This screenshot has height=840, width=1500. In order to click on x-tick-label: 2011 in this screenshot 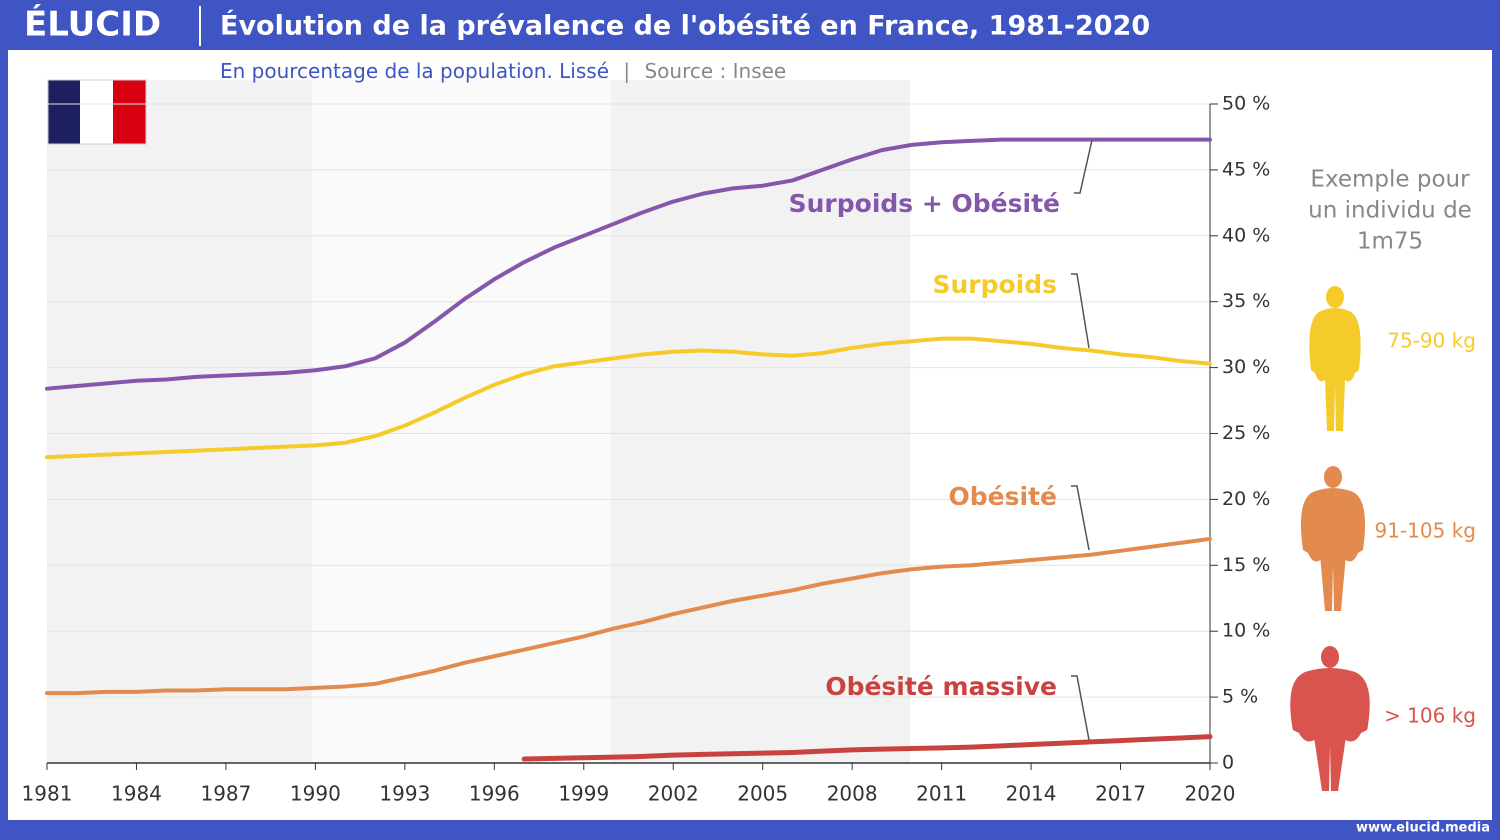, I will do `click(941, 794)`.